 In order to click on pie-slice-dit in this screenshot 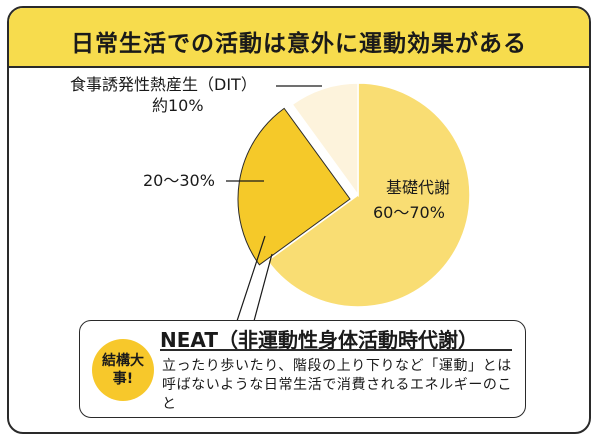, I will do `click(325, 140)`.